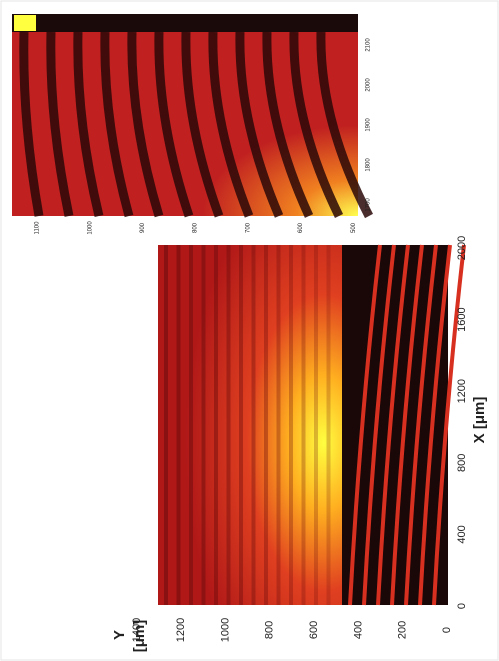  Describe the element at coordinates (462, 391) in the screenshot. I see `x-tick-label: 1200` at that location.